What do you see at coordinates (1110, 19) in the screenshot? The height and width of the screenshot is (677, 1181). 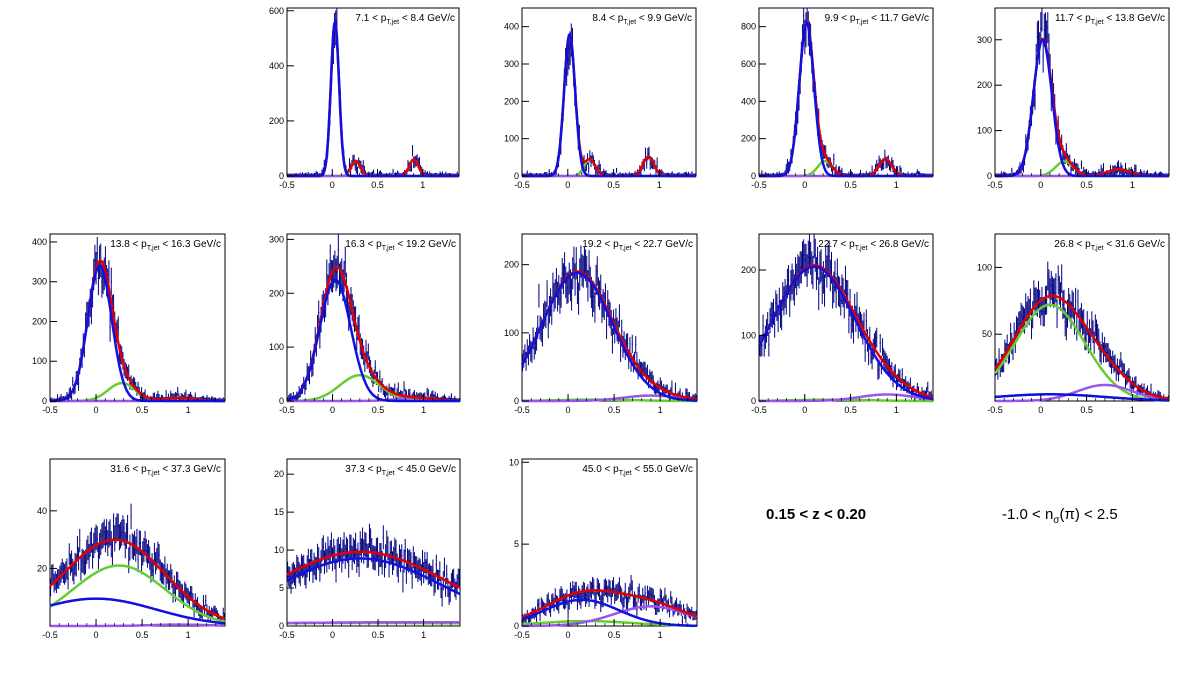 I see `bin-label: 11.7 < pT,jet < 13.8 GeV/c` at bounding box center [1110, 19].